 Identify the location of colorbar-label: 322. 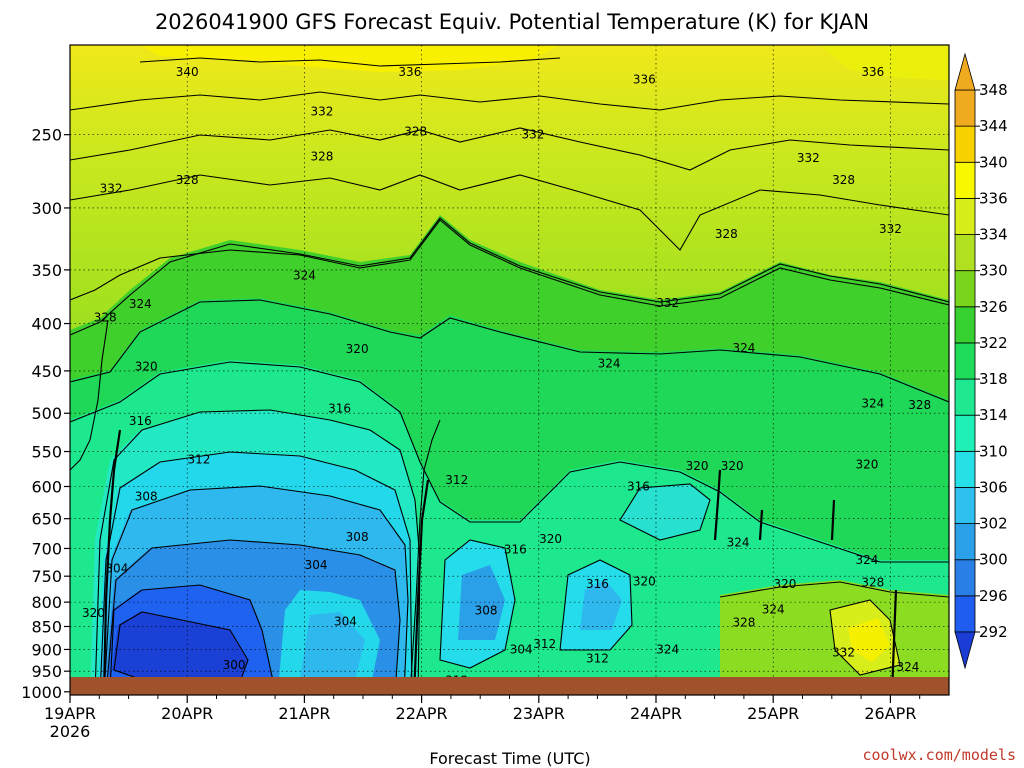
(993, 343).